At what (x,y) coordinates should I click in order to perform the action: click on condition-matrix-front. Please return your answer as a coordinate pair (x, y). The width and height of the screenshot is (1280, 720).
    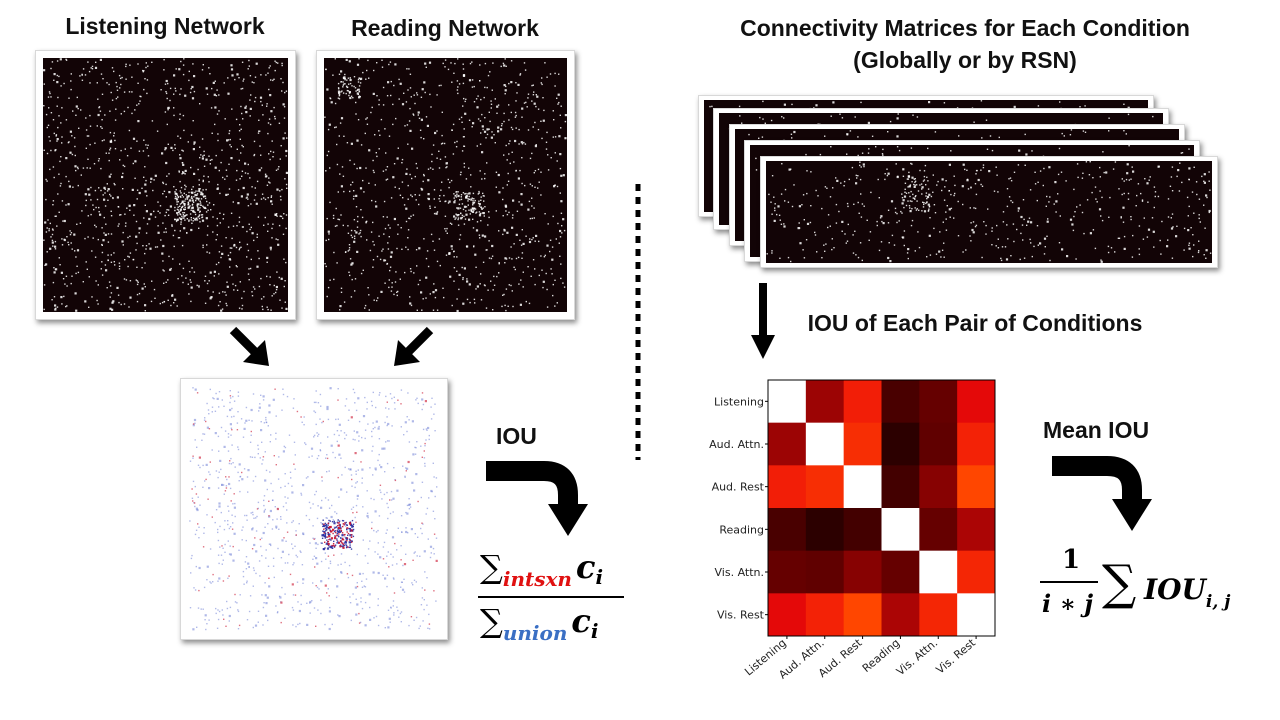
    Looking at the image, I should click on (989, 212).